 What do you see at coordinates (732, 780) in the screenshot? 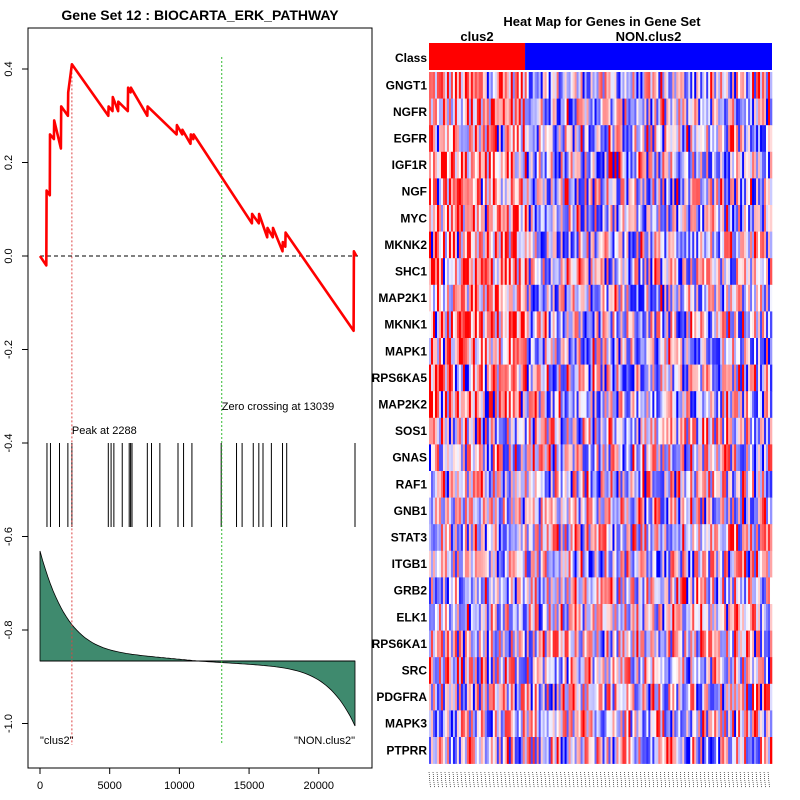
I see `sample-label-mark` at bounding box center [732, 780].